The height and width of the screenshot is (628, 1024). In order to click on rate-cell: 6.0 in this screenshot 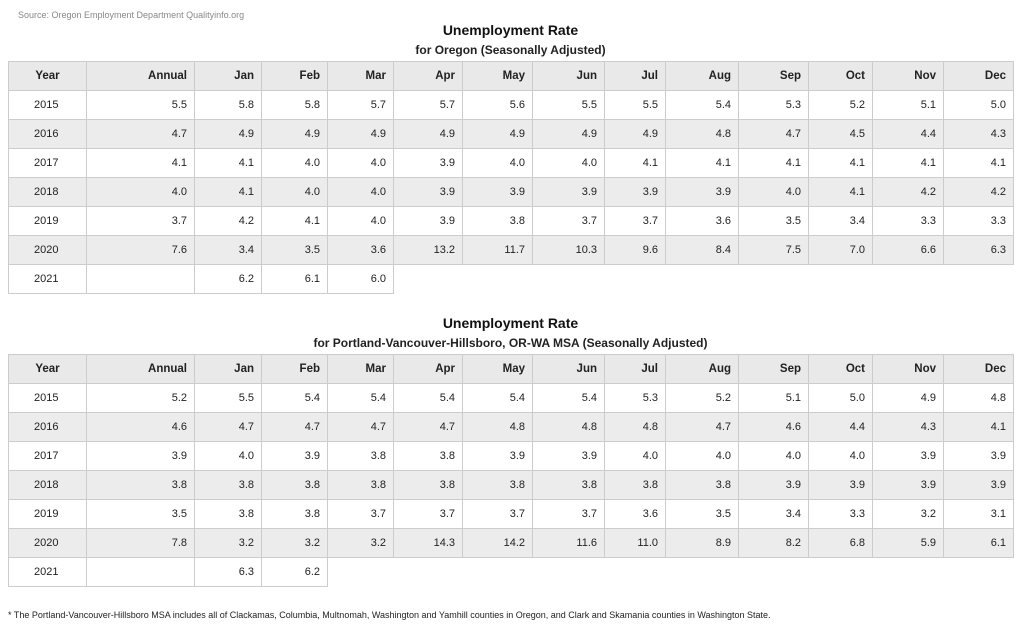, I will do `click(360, 279)`.